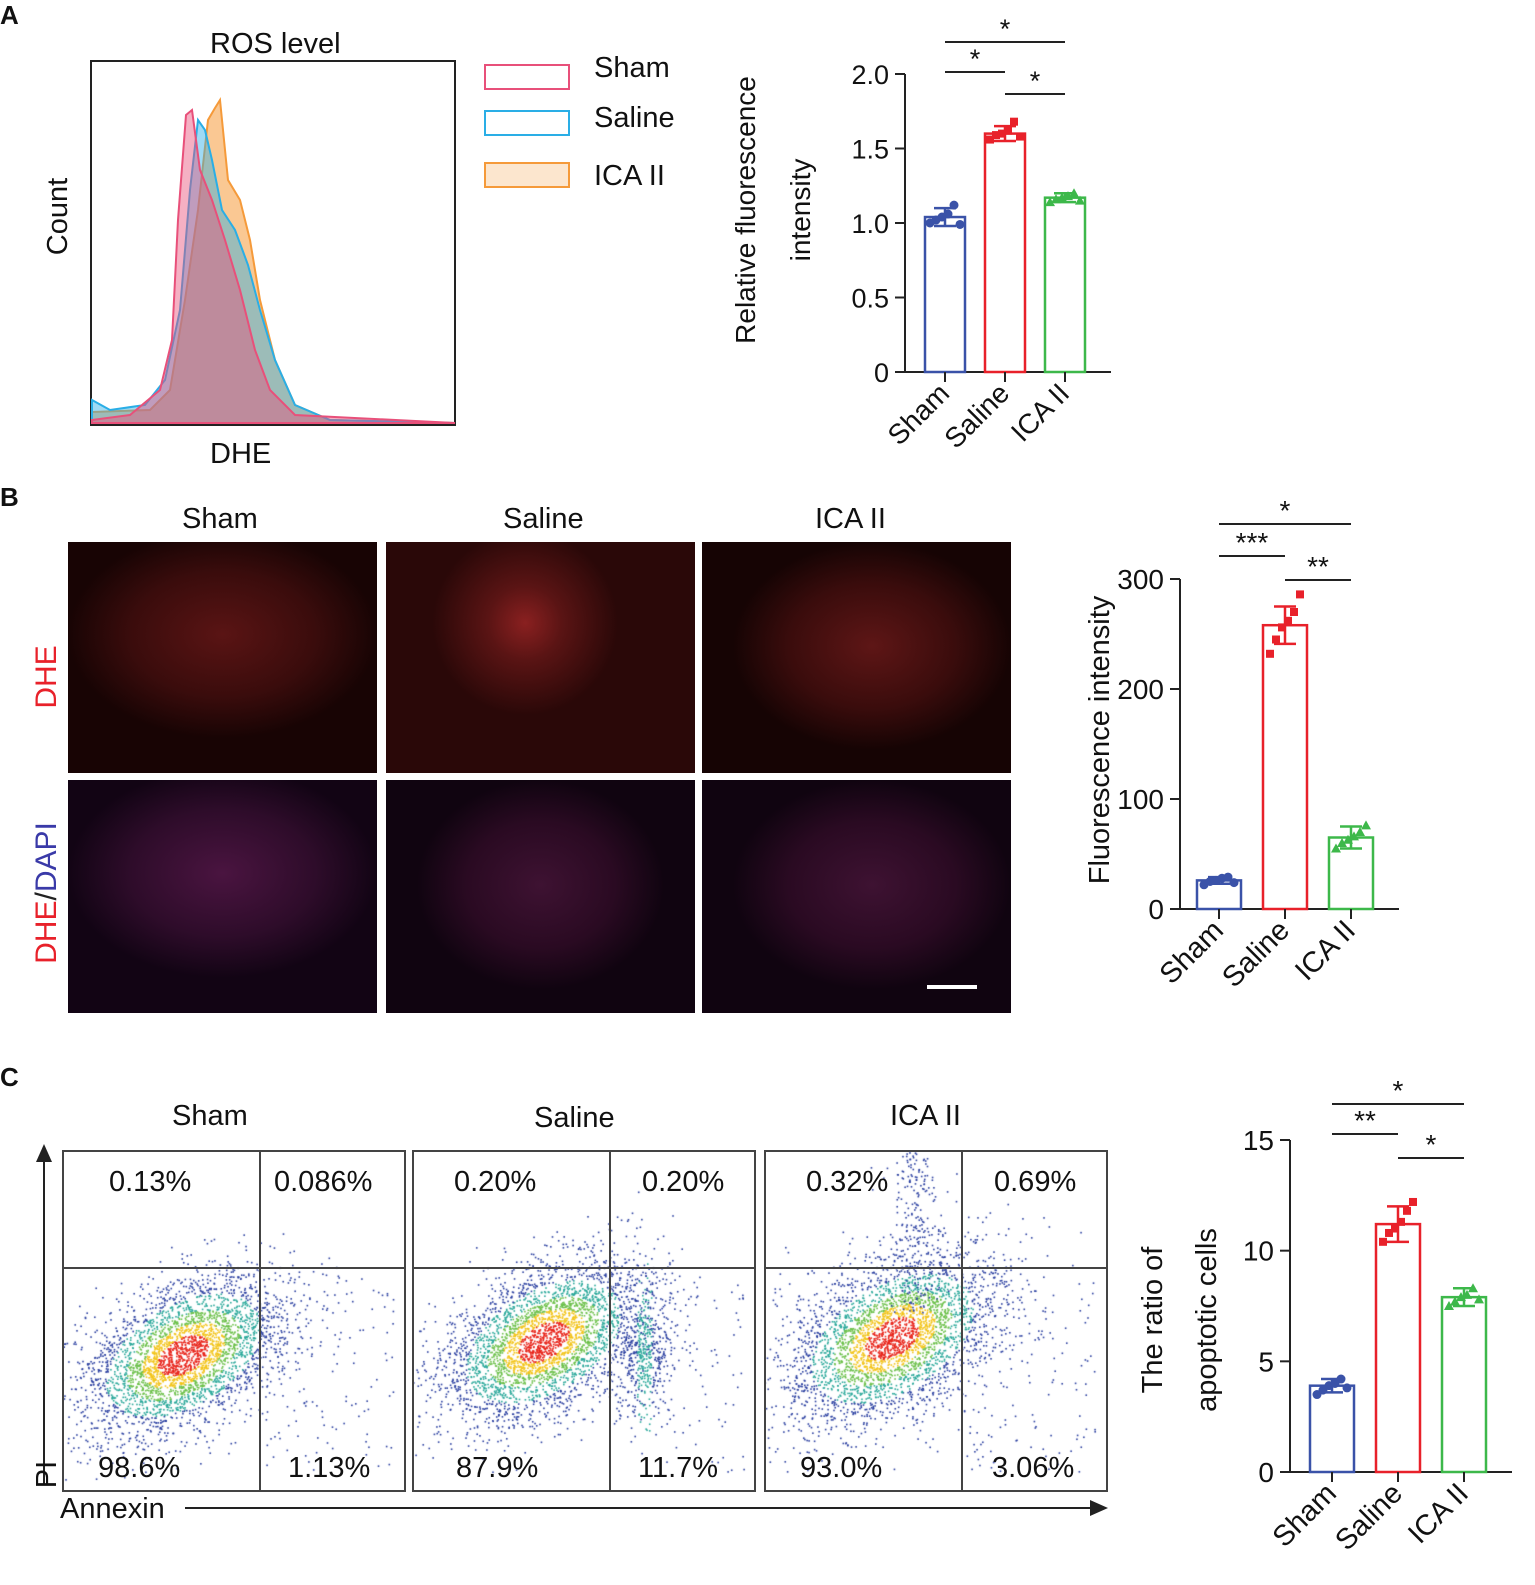 This screenshot has height=1585, width=1535. Describe the element at coordinates (323, 1182) in the screenshot. I see `quad-pct-ur: 0.086%` at that location.